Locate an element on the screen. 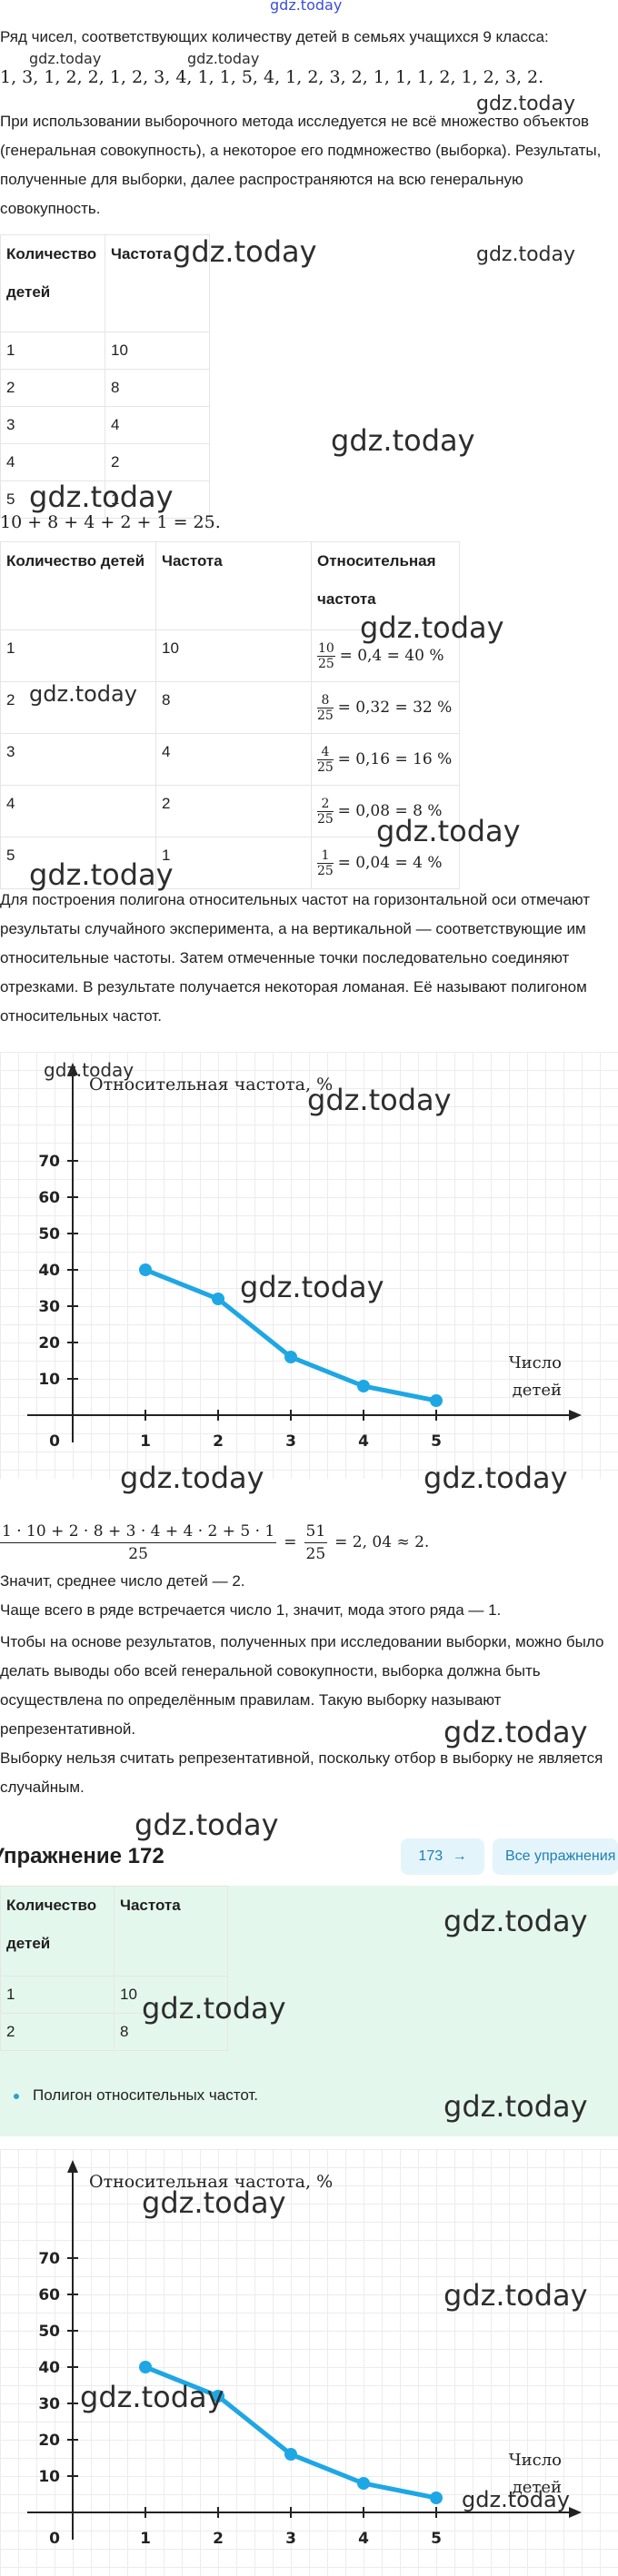 The height and width of the screenshot is (2576, 618). fraction: 4 25 is located at coordinates (325, 760).